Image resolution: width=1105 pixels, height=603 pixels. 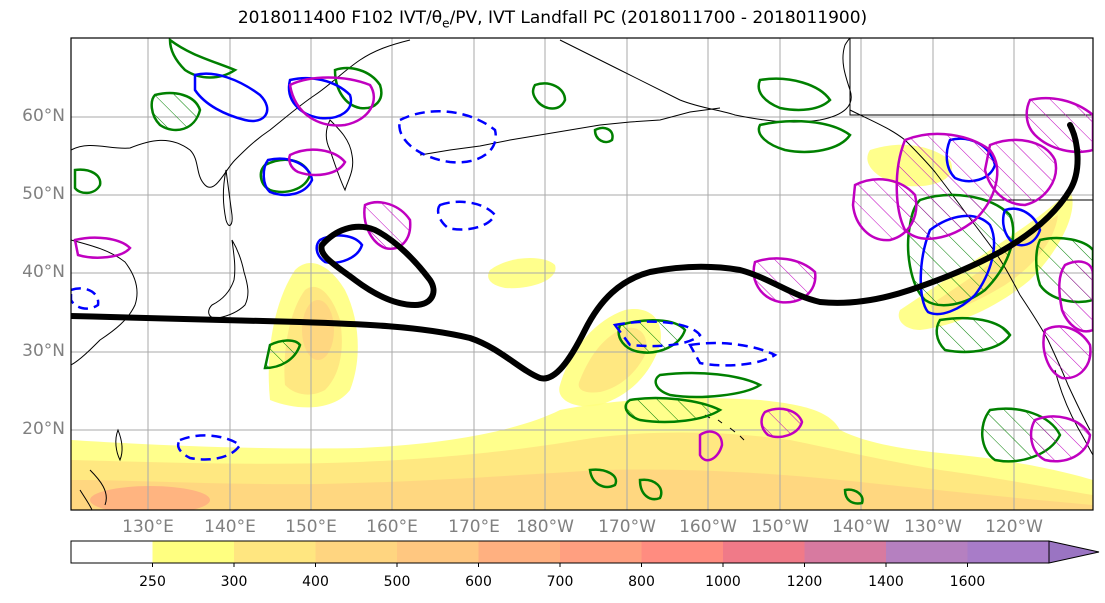 What do you see at coordinates (230, 527) in the screenshot?
I see `lon-label: 140°E` at bounding box center [230, 527].